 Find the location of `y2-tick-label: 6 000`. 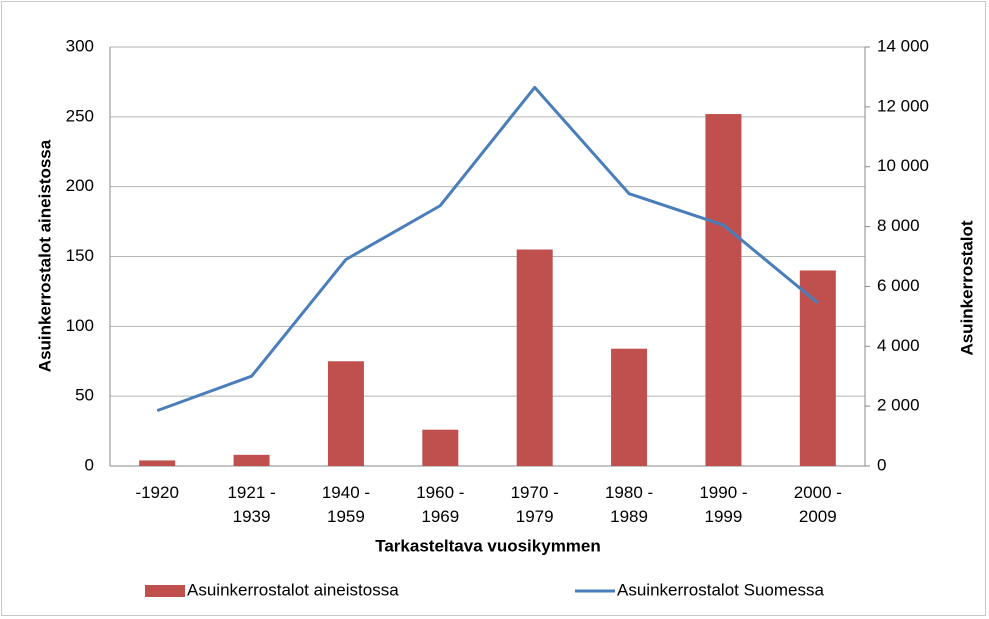

y2-tick-label: 6 000 is located at coordinates (898, 285).